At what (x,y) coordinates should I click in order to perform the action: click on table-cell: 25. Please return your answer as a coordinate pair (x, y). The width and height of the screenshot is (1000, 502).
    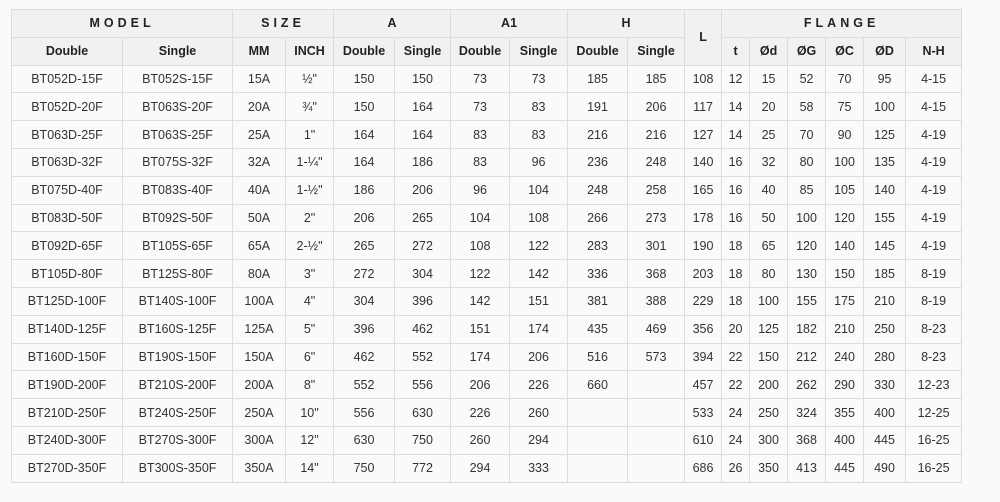
    Looking at the image, I should click on (769, 134).